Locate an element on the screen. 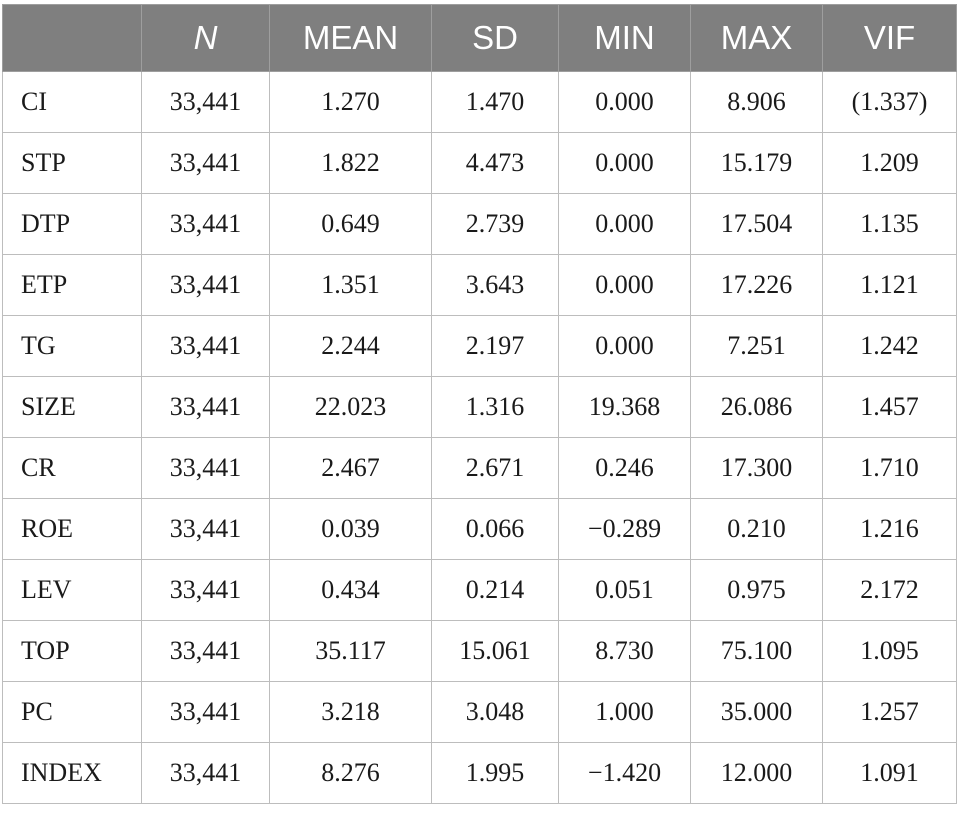 The width and height of the screenshot is (958, 833). cell-max: 17.504 is located at coordinates (756, 224).